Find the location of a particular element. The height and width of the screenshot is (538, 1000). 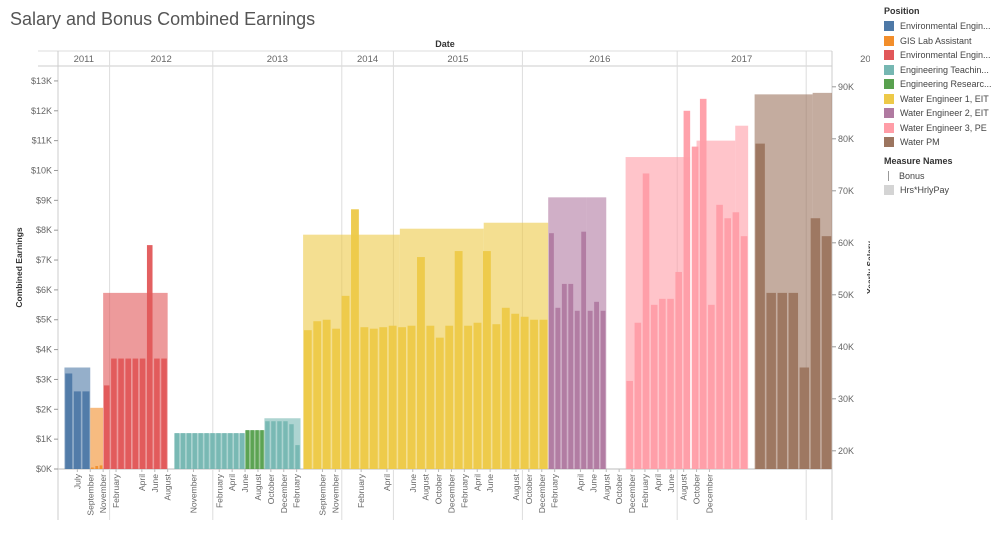

y-tick-label: $2K is located at coordinates (44, 409).